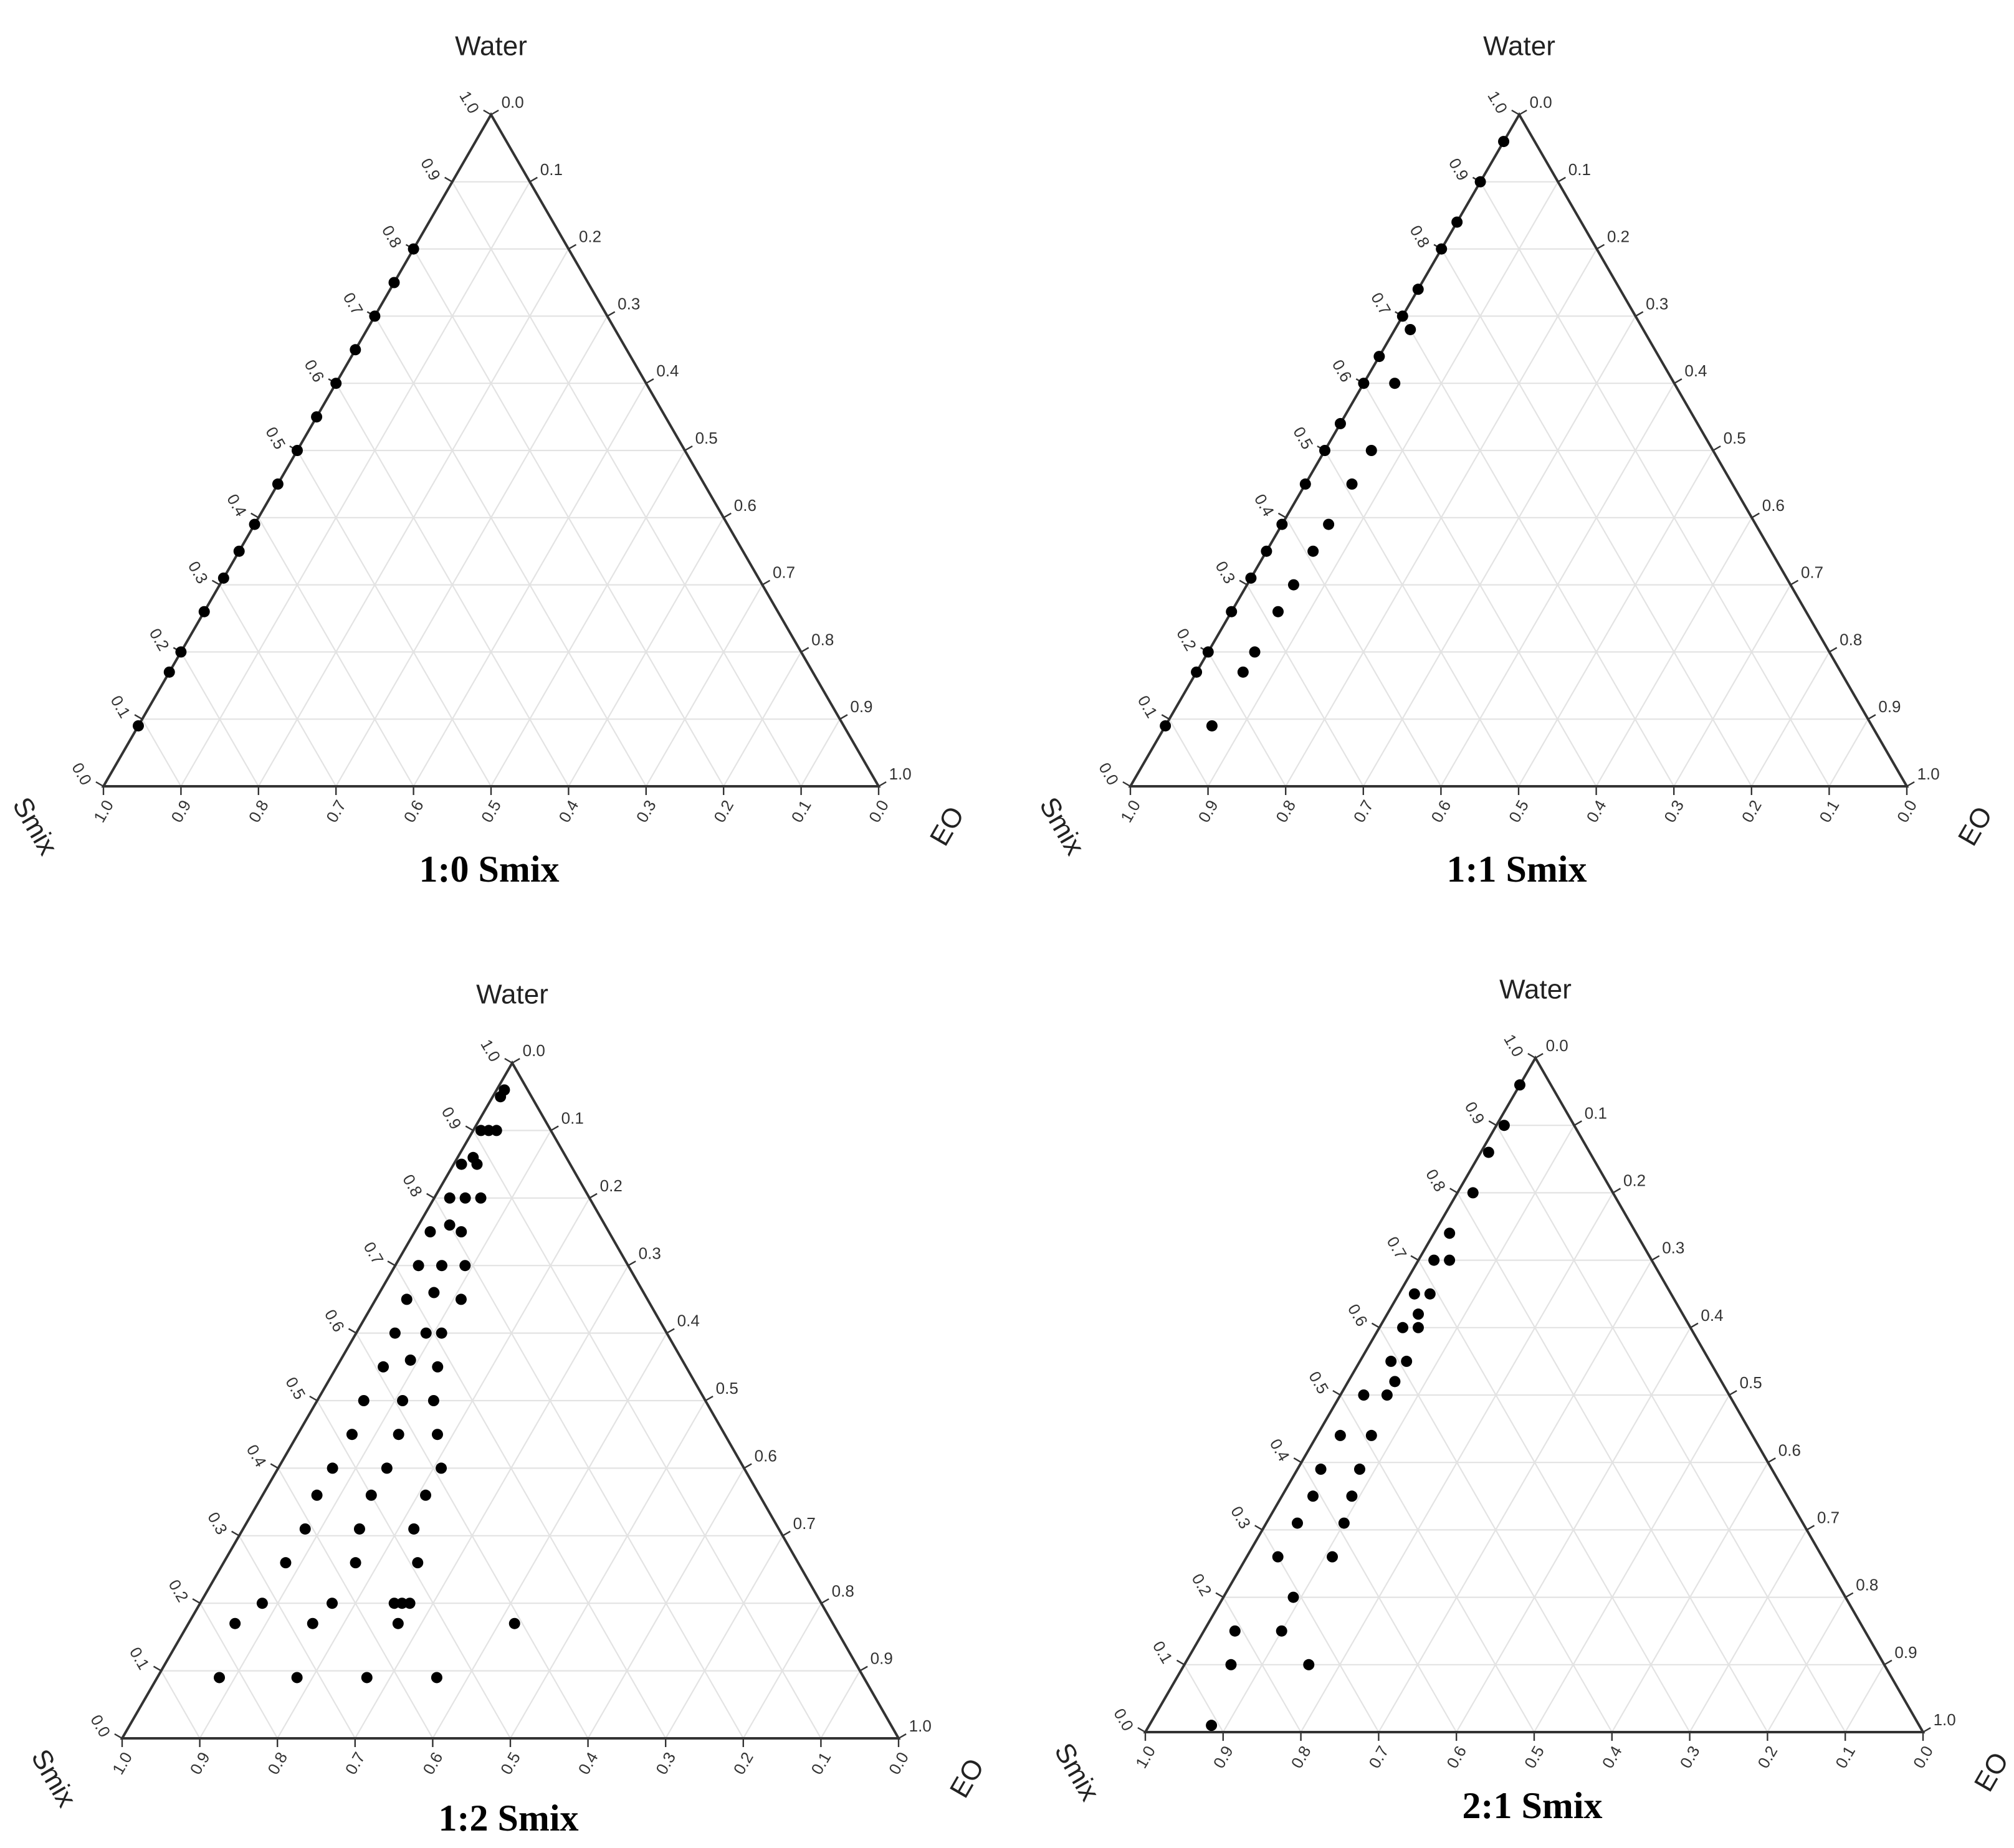 Image resolution: width=2014 pixels, height=1848 pixels. I want to click on smix-axis-tick-label: 0.7, so click(1381, 303).